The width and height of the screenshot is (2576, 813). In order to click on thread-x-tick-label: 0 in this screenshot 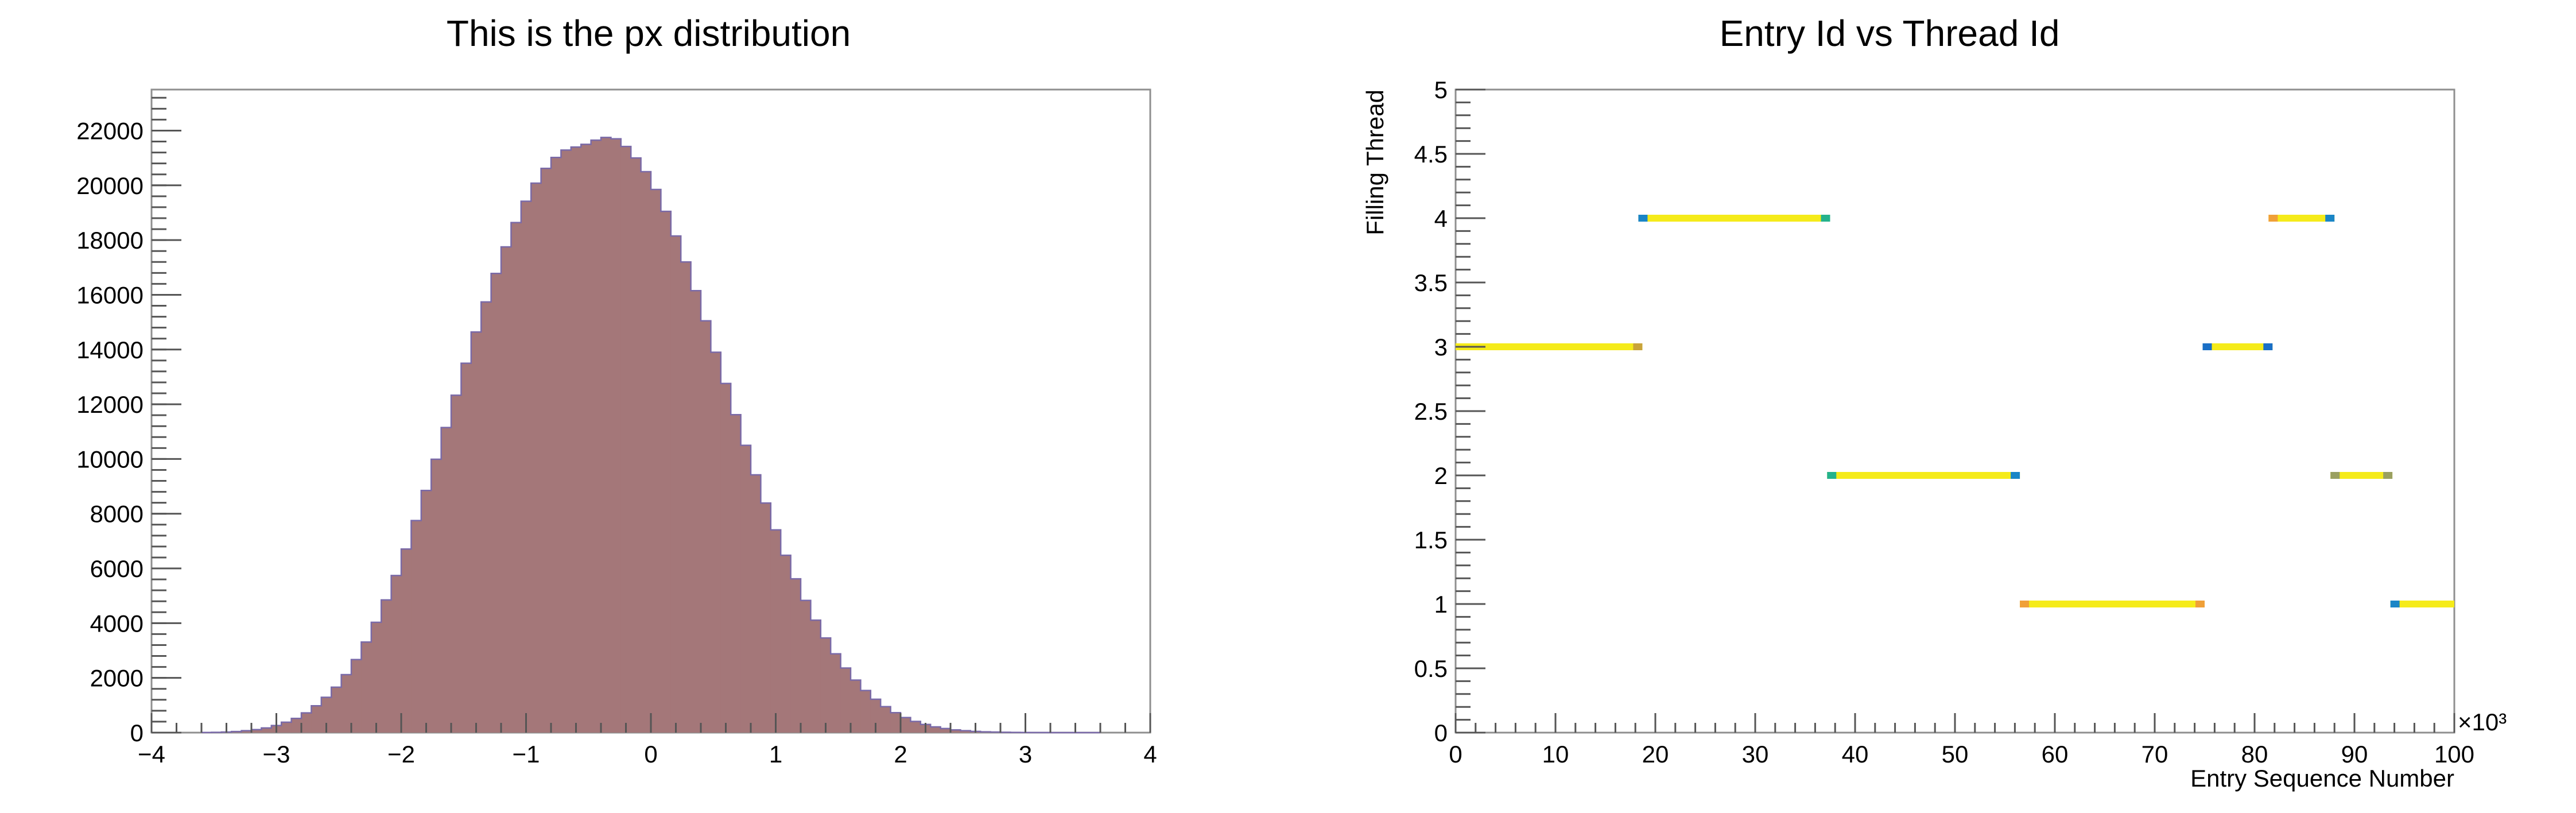, I will do `click(1455, 754)`.